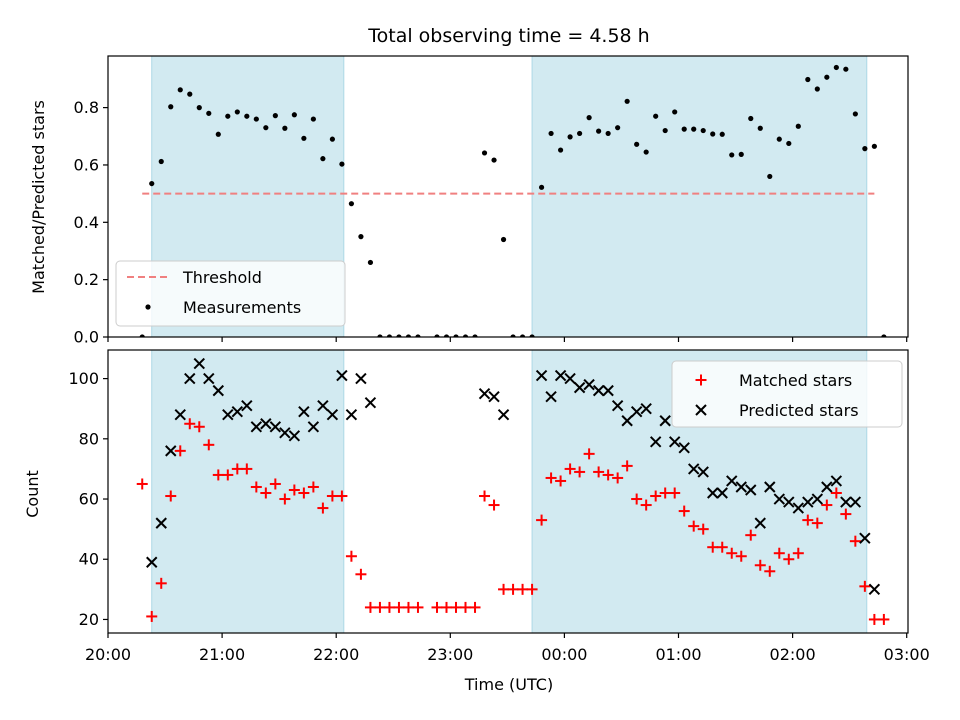 Image resolution: width=960 pixels, height=720 pixels. What do you see at coordinates (108, 654) in the screenshot?
I see `x-tick-label-0: 20:00` at bounding box center [108, 654].